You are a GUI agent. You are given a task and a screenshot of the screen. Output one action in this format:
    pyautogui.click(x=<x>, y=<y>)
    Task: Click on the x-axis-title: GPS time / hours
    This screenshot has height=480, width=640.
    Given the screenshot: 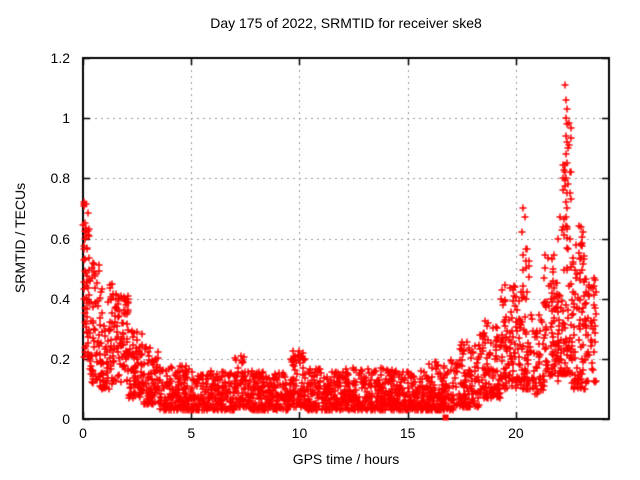 What is the action you would take?
    pyautogui.click(x=346, y=459)
    